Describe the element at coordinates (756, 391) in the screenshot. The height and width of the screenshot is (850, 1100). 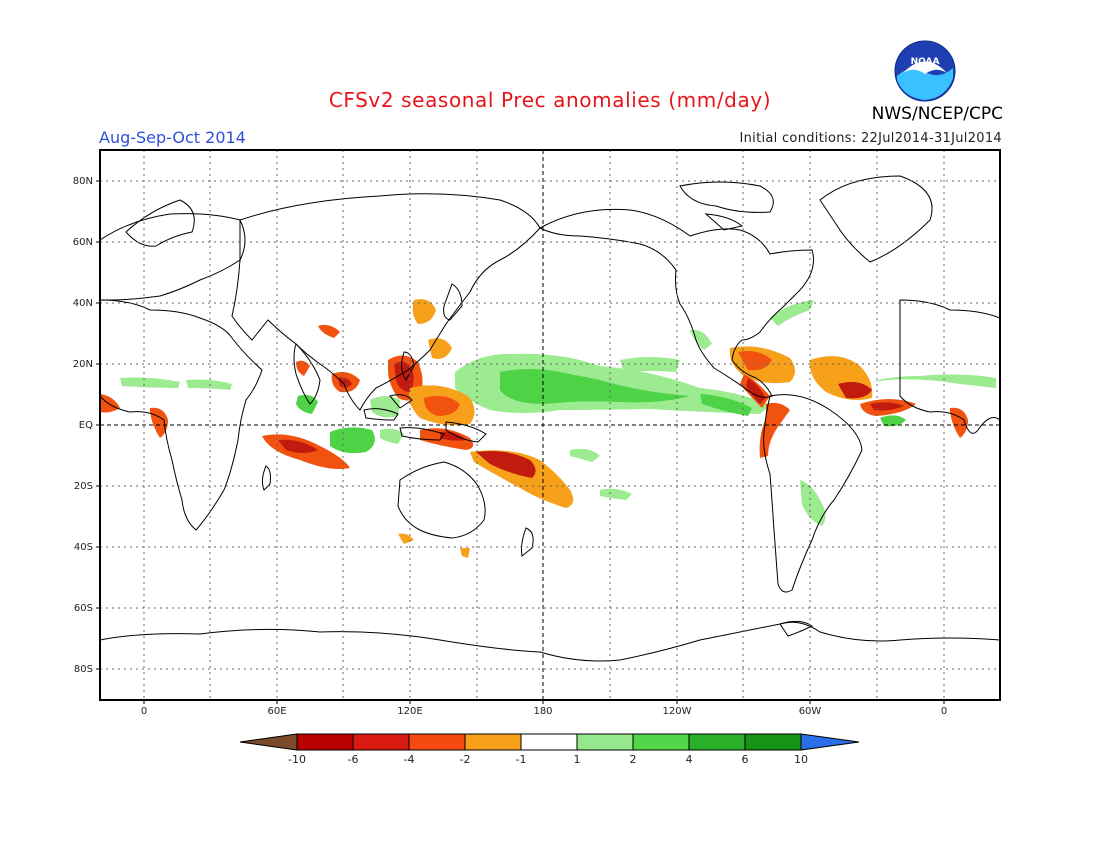
I see `anomaly-dry-central-america-core` at that location.